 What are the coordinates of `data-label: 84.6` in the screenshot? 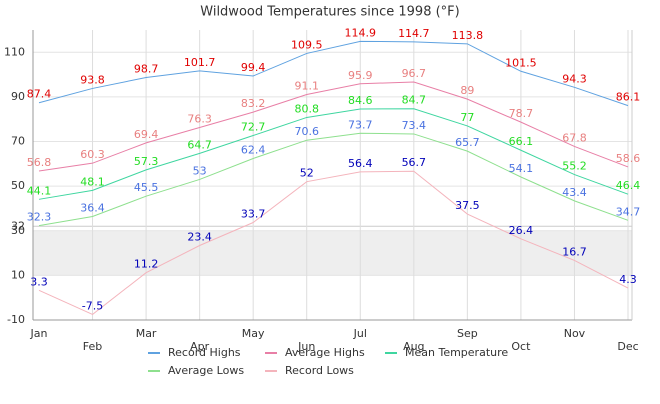 It's located at (360, 100).